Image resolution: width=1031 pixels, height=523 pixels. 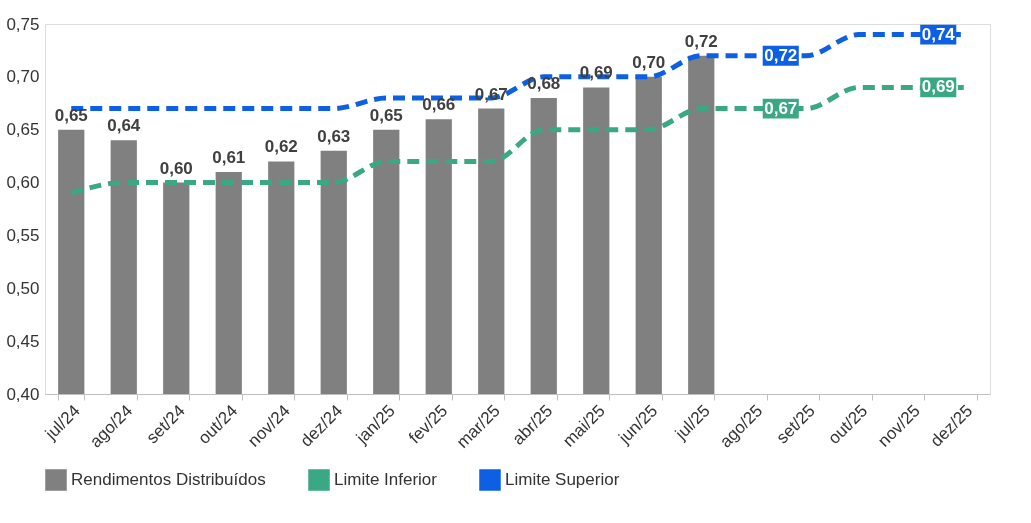 What do you see at coordinates (23, 77) in the screenshot?
I see `y-tick-label: 0,70` at bounding box center [23, 77].